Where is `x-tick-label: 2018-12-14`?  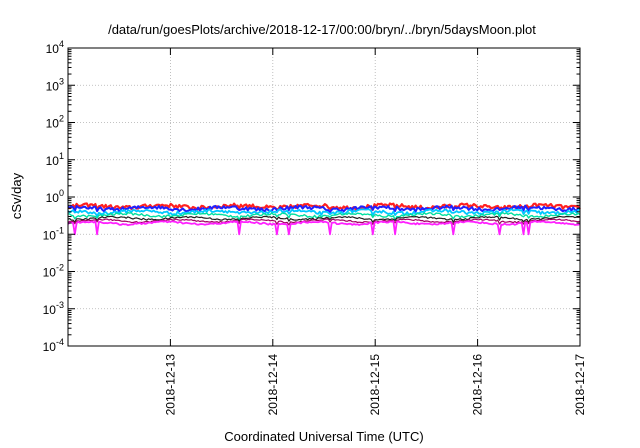 x-tick-label: 2018-12-14 is located at coordinates (273, 385).